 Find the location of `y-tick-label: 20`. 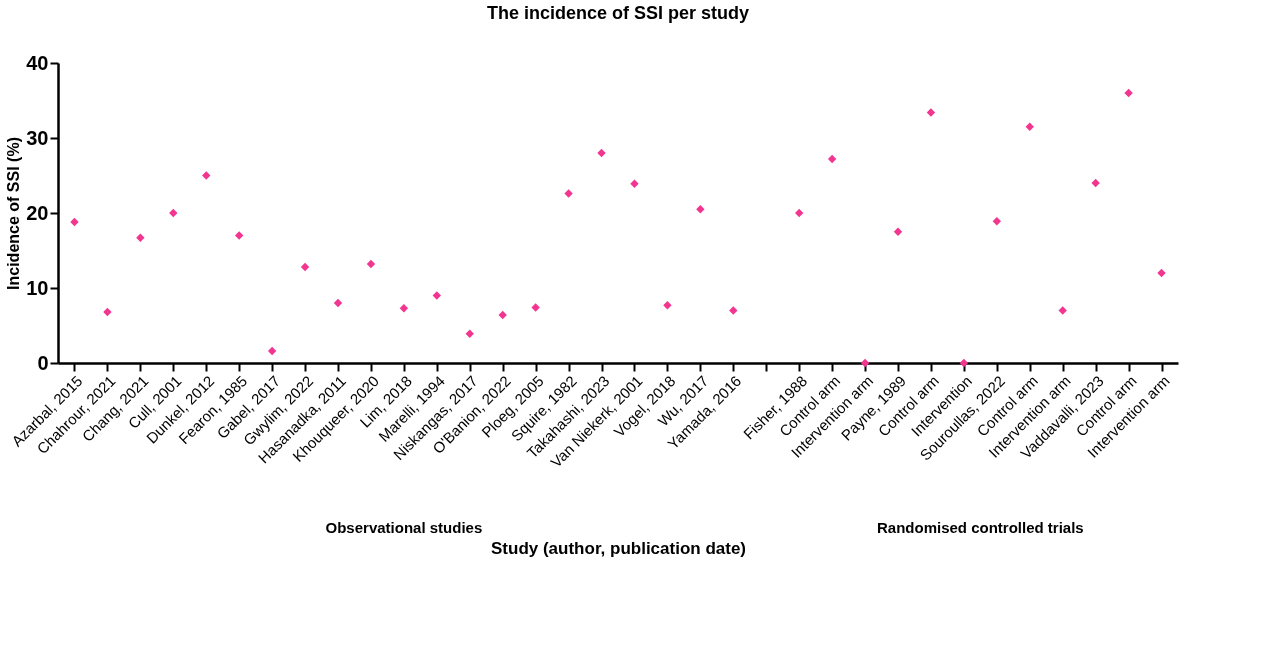

y-tick-label: 20 is located at coordinates (37, 212).